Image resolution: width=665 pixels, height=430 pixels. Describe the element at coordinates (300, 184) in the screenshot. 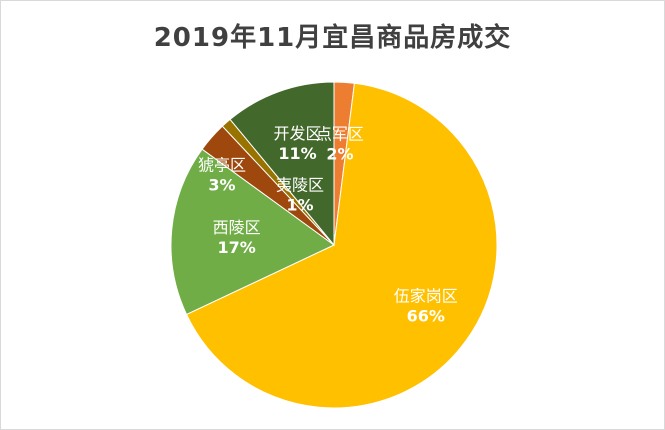

I see `slice-name-label: 夷陵区` at that location.